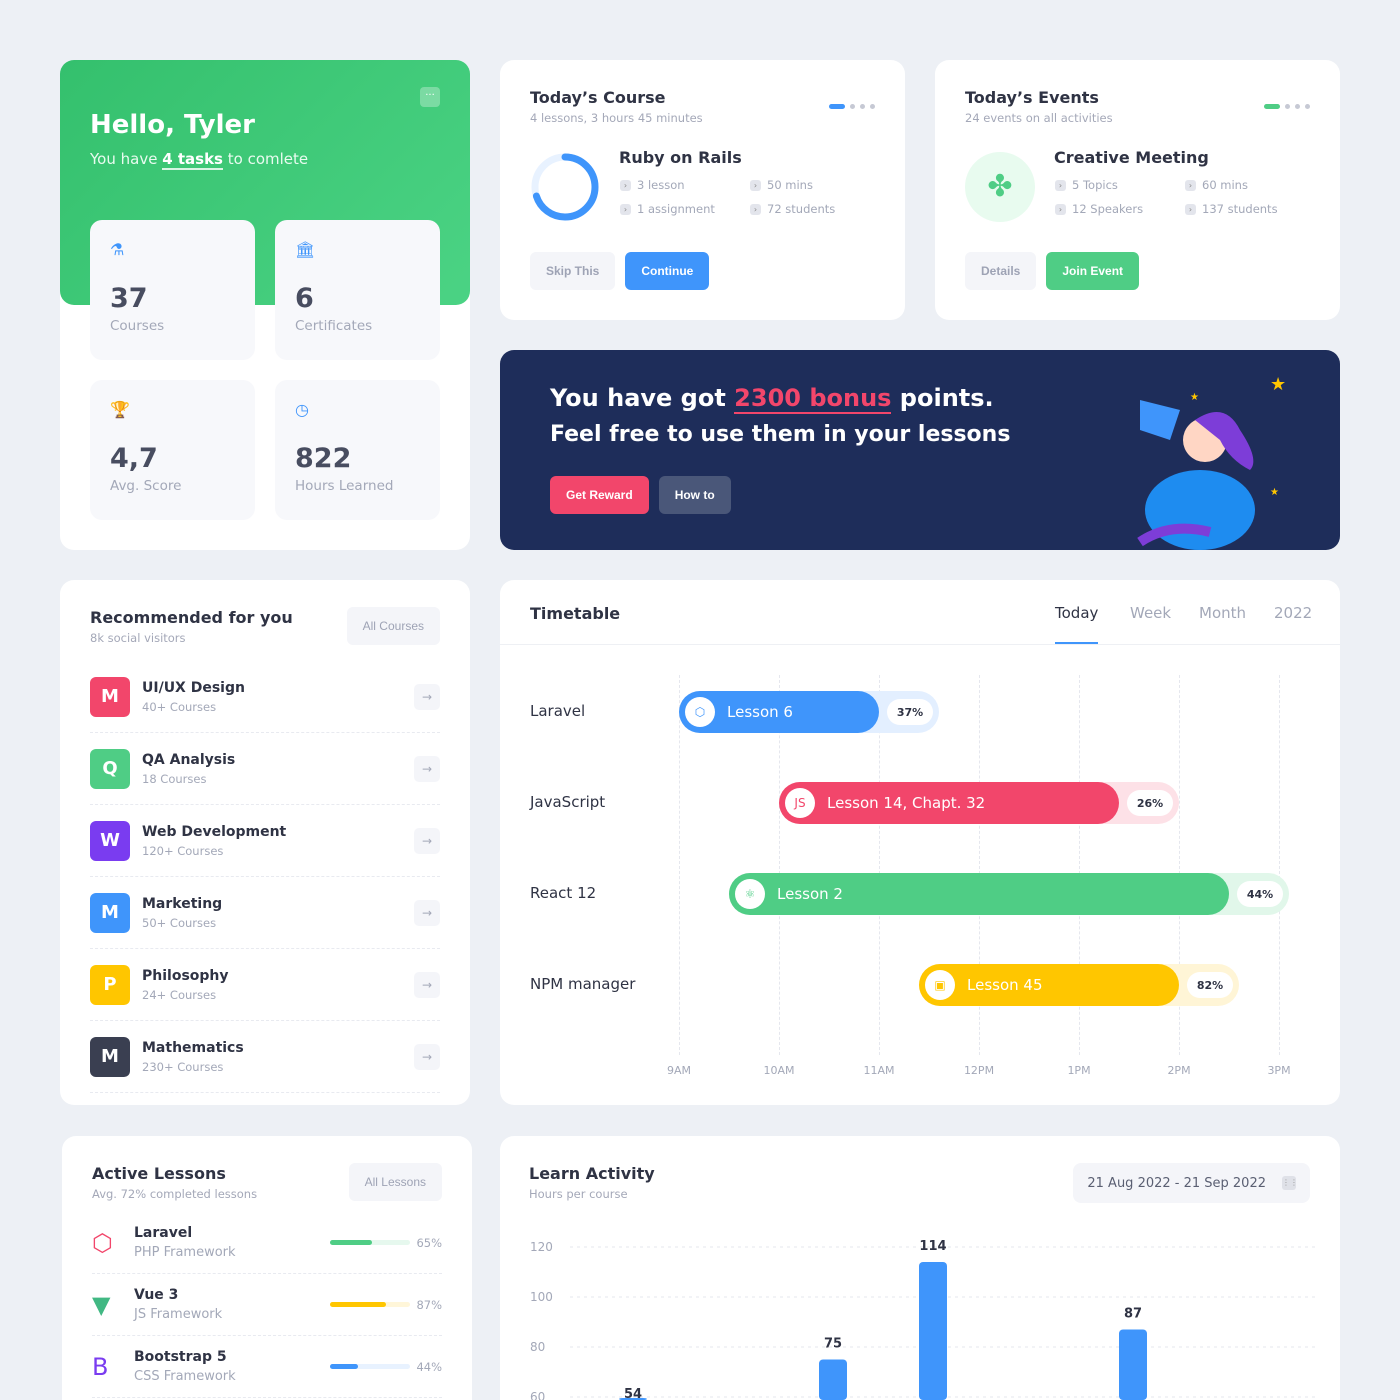 Image resolution: width=1400 pixels, height=1400 pixels. I want to click on stat-certificates: 🏛 6 Certificates, so click(357, 290).